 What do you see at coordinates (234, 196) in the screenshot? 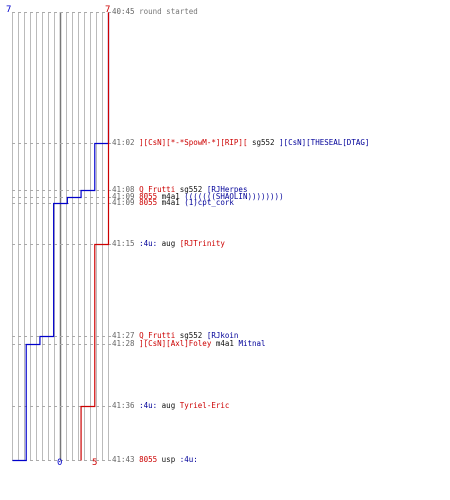
I see `event-player: (((((((SHAOLIN))))))))` at bounding box center [234, 196].